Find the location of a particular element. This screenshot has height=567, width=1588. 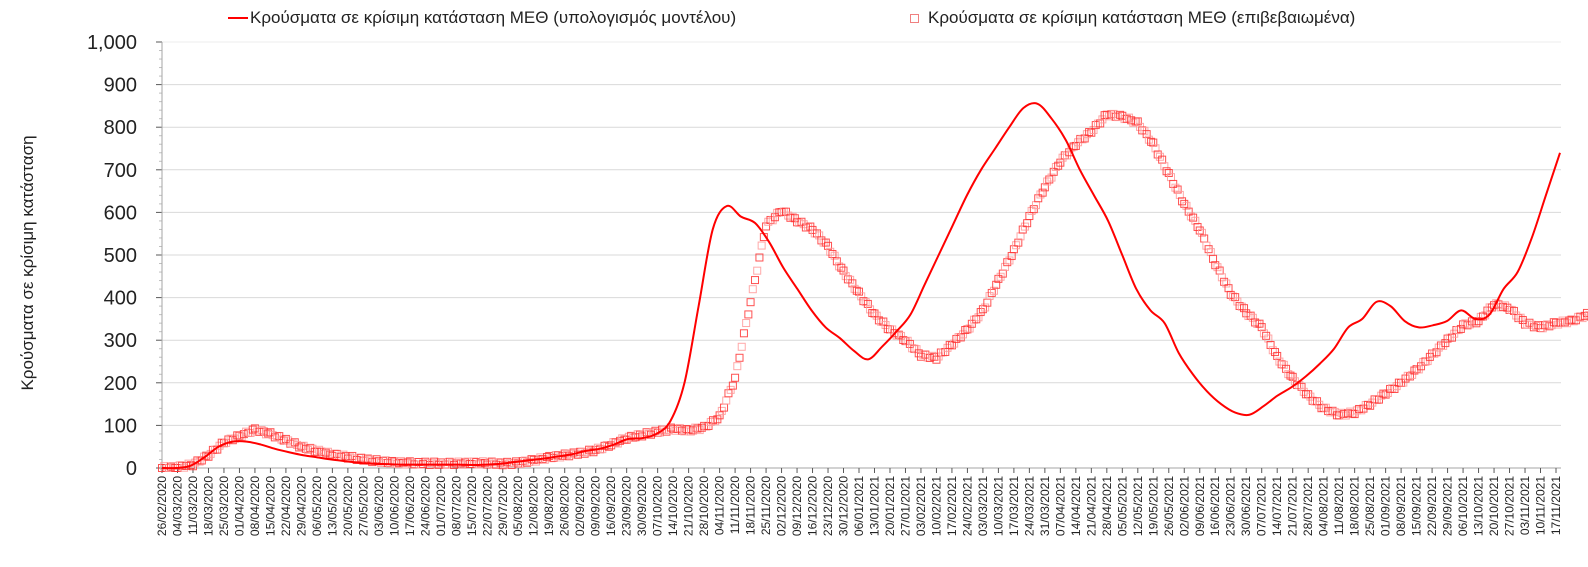

x-tick-label: 09/06/2021 is located at coordinates (1200, 506).